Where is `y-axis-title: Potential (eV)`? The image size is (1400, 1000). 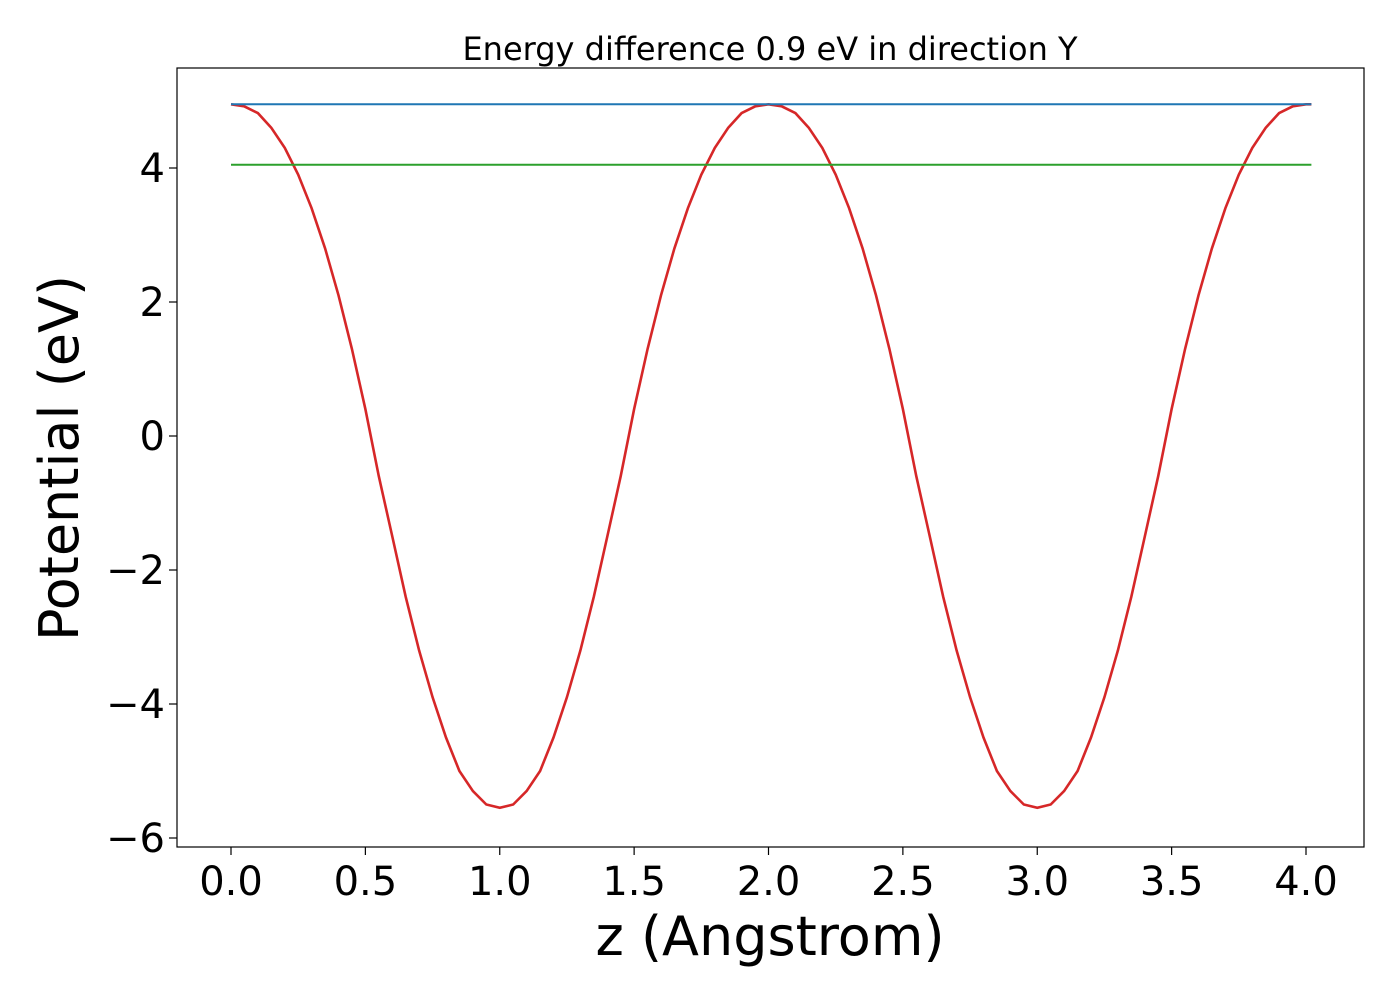
y-axis-title: Potential (eV) is located at coordinates (59, 458).